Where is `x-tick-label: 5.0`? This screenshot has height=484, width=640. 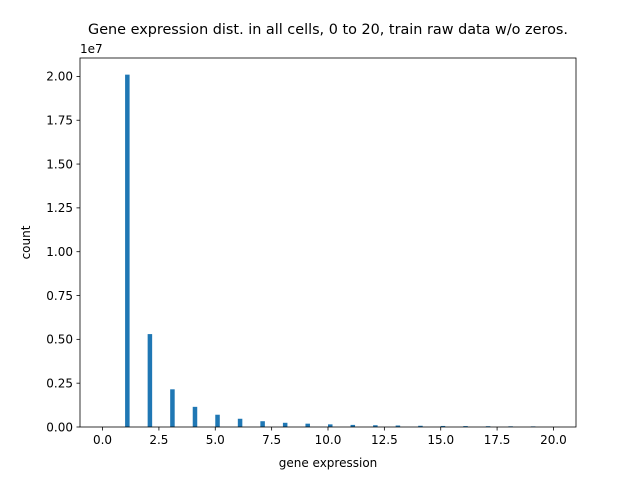 x-tick-label: 5.0 is located at coordinates (215, 440).